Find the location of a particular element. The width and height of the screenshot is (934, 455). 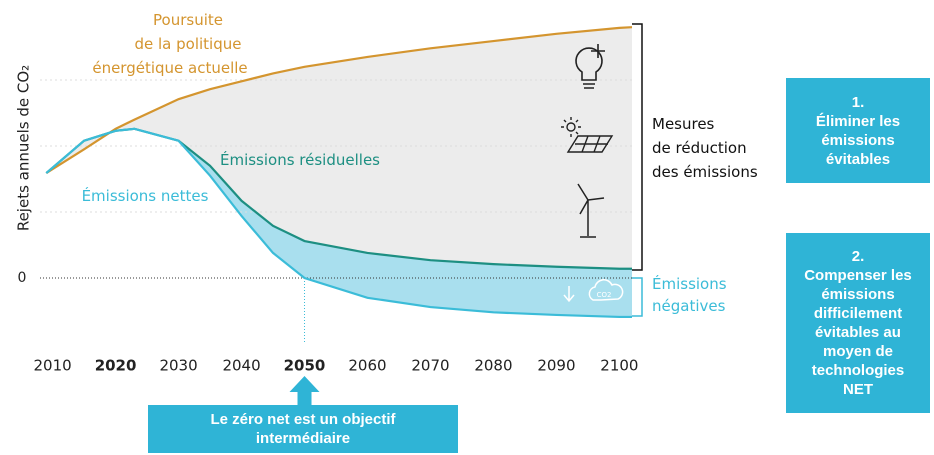

step1-box: 1. Éliminer les émissions évitables is located at coordinates (858, 130).